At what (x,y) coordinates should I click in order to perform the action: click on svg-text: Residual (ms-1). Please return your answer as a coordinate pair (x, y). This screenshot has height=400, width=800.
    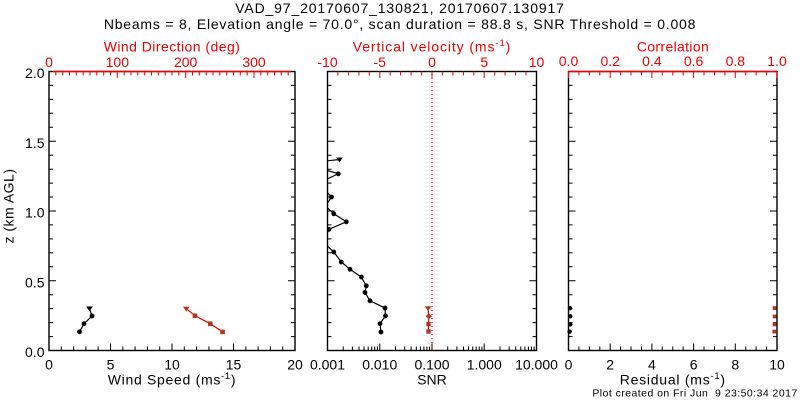
    Looking at the image, I should click on (673, 379).